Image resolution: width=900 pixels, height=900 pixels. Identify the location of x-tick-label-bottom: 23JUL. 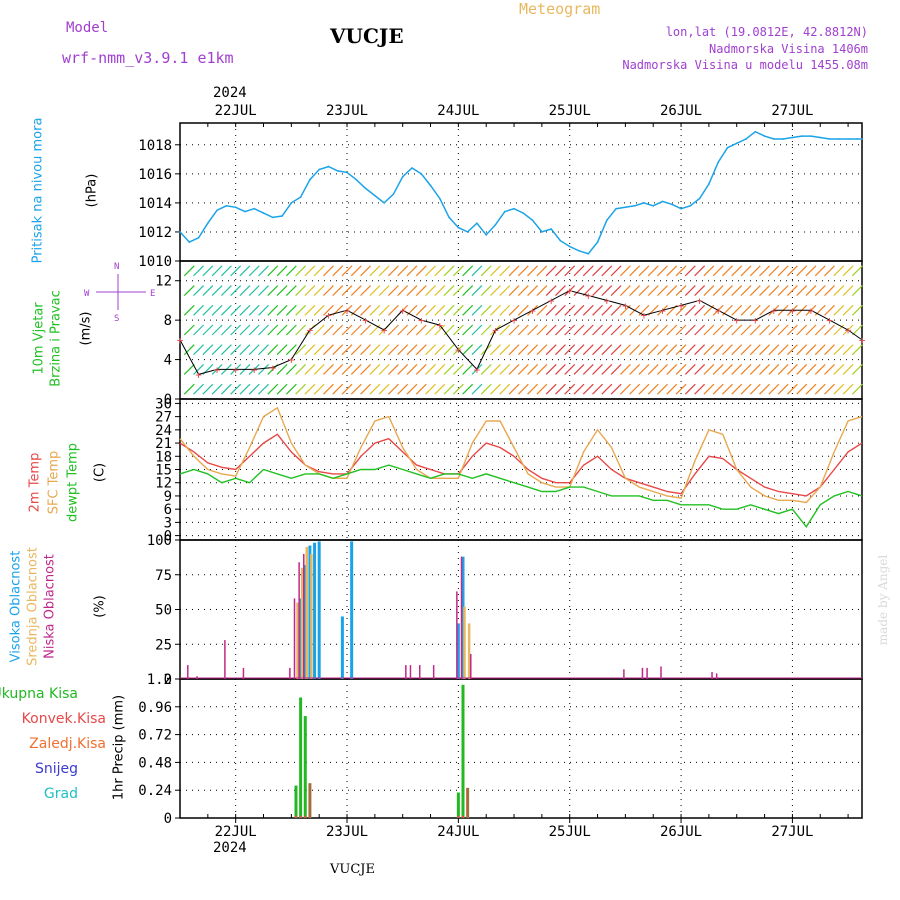
(347, 832).